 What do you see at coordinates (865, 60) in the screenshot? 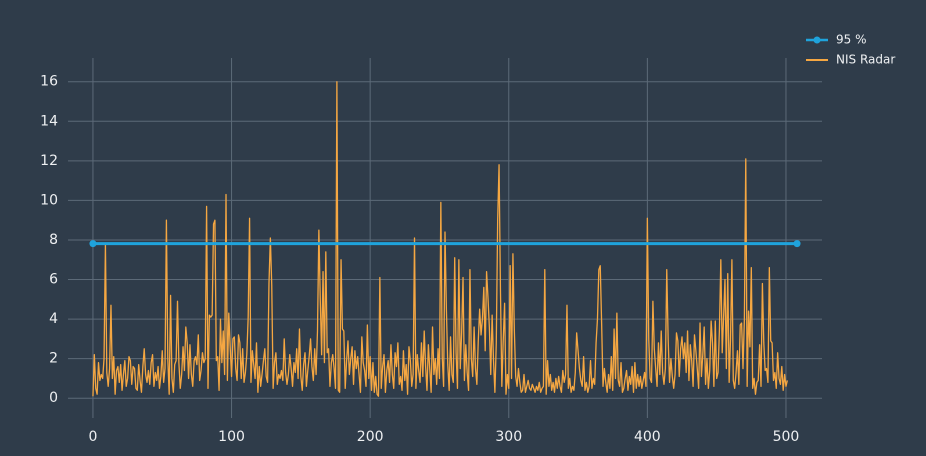
I see `legend-label: NIS Radar` at bounding box center [865, 60].